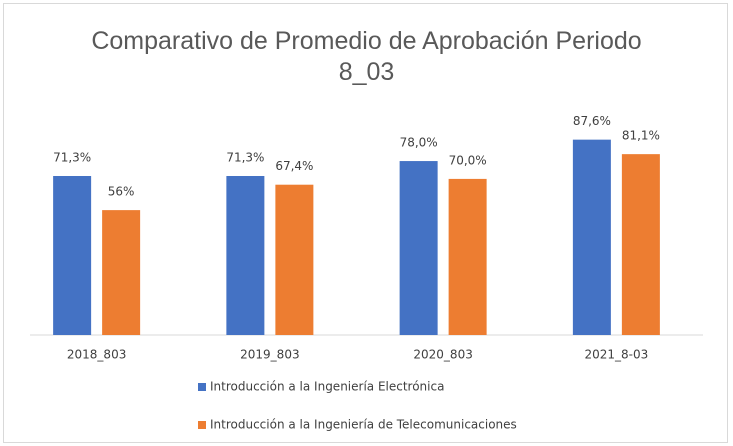 The height and width of the screenshot is (446, 733). What do you see at coordinates (592, 121) in the screenshot?
I see `data-label: 87,6%` at bounding box center [592, 121].